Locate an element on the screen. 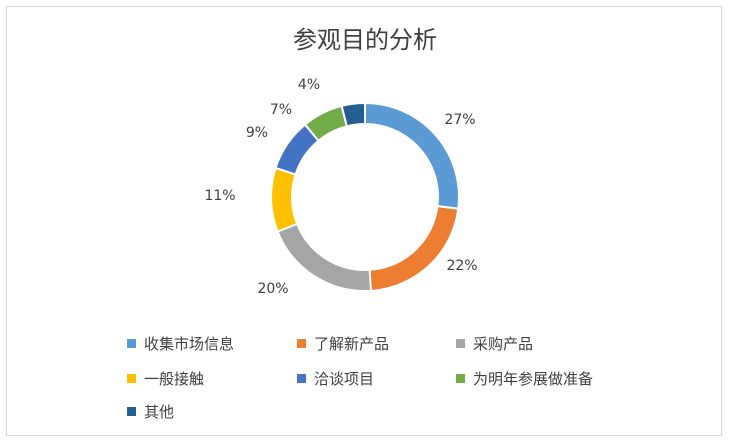 The height and width of the screenshot is (444, 730). data-label-6: 7% is located at coordinates (281, 110).